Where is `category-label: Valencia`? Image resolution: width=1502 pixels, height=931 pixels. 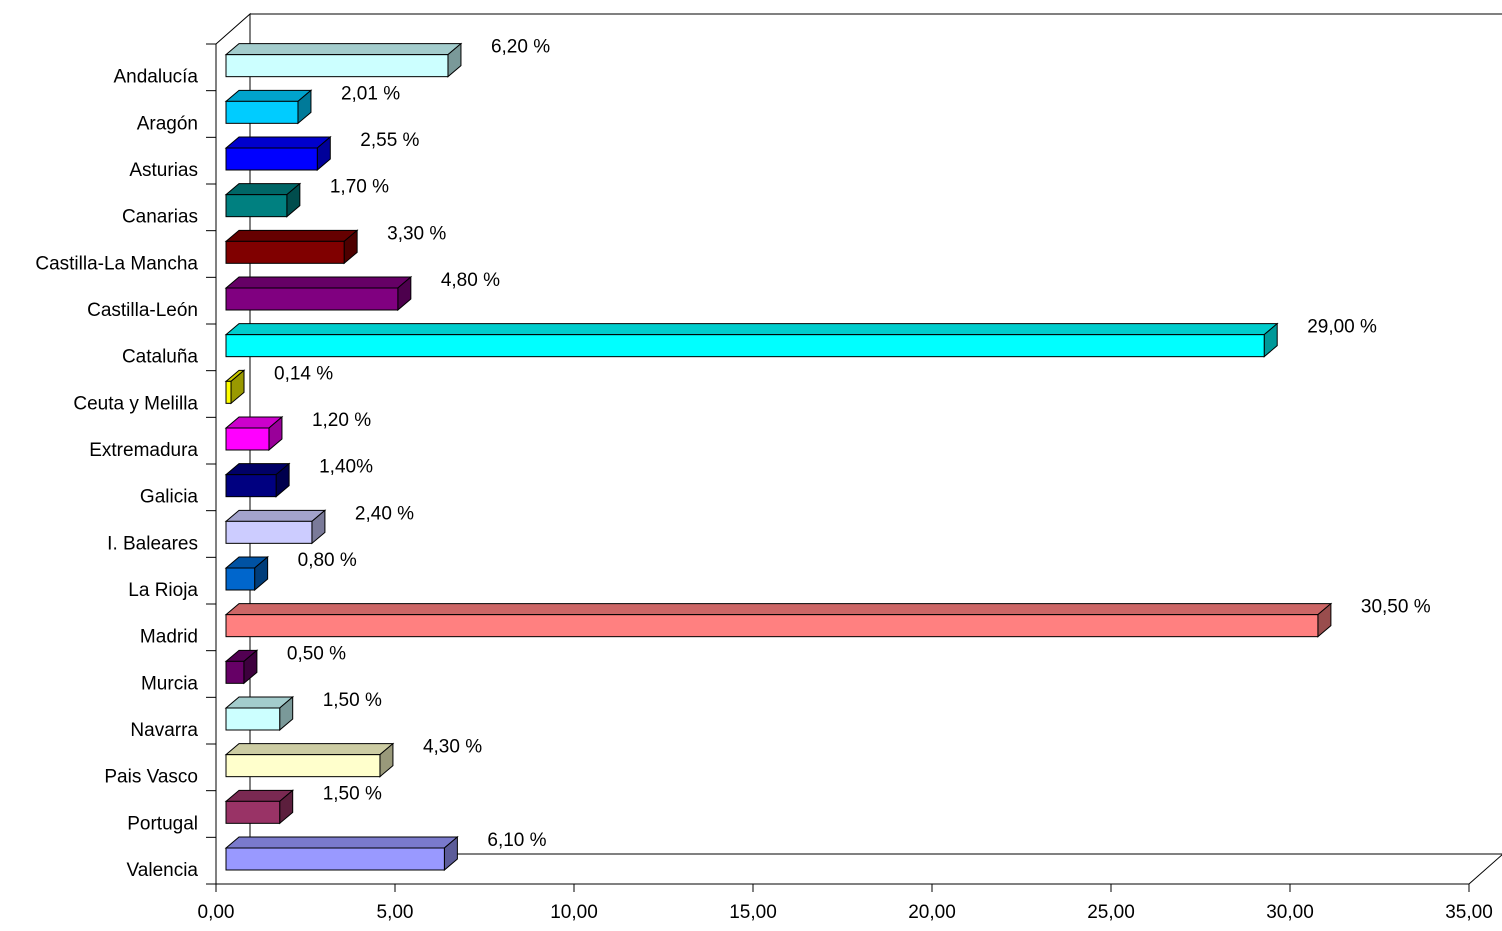
category-label: Valencia is located at coordinates (163, 870).